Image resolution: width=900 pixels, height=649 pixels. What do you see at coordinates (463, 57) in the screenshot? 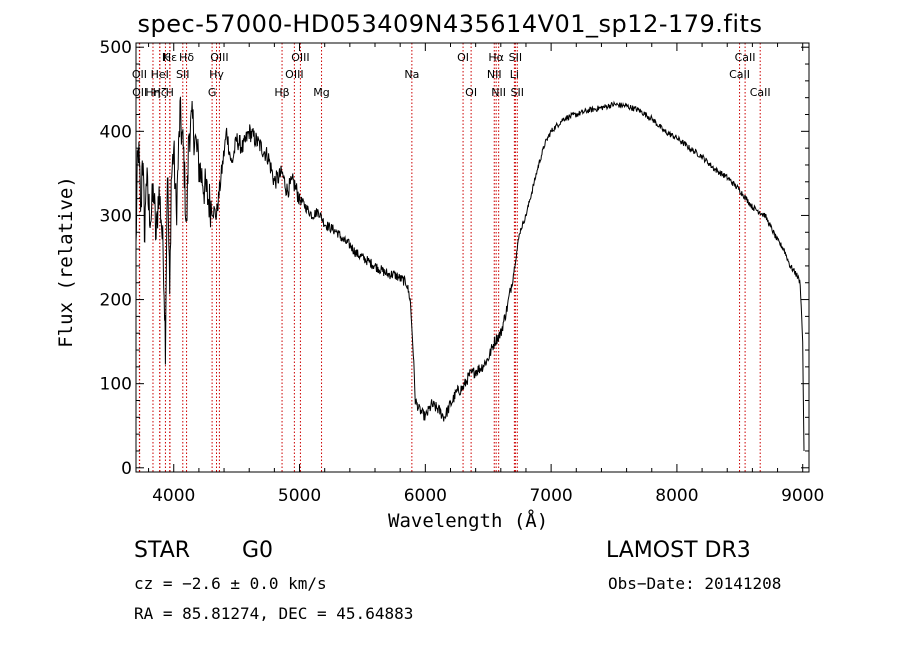
I see `line-marker-label-18: OI` at bounding box center [463, 57].